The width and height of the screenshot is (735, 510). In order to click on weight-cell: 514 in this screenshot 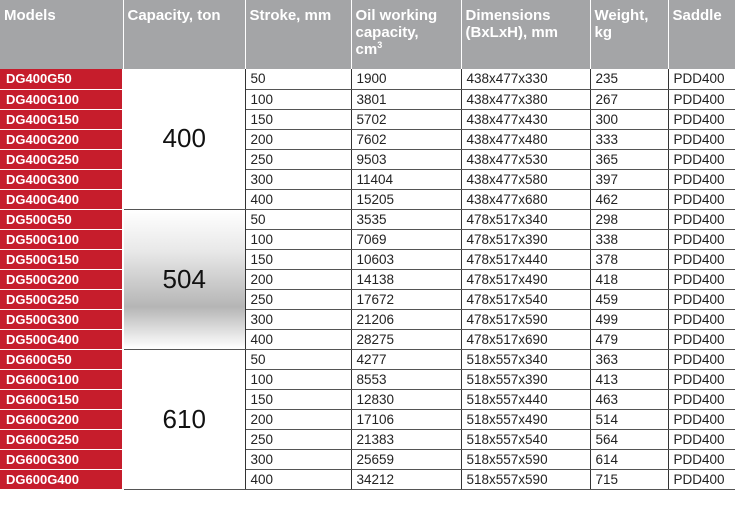, I will do `click(629, 419)`.